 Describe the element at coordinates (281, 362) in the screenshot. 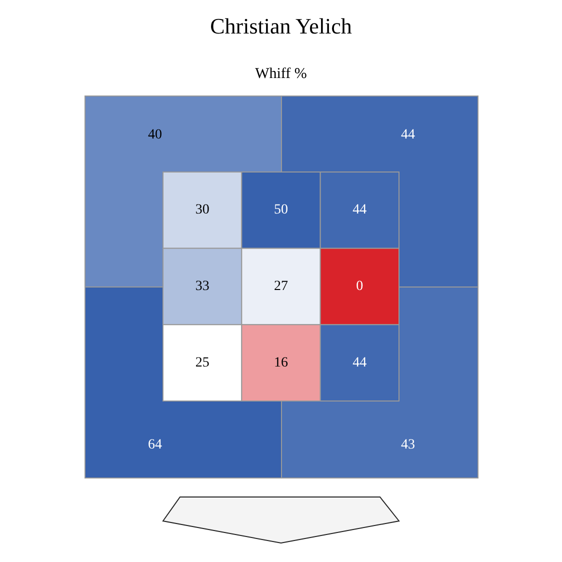

I see `data-label: 16` at that location.